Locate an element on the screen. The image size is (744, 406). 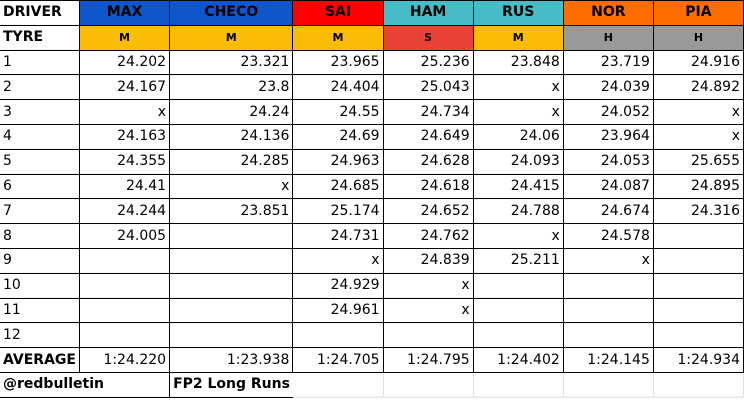
tyre-compound-checo: M is located at coordinates (231, 37).